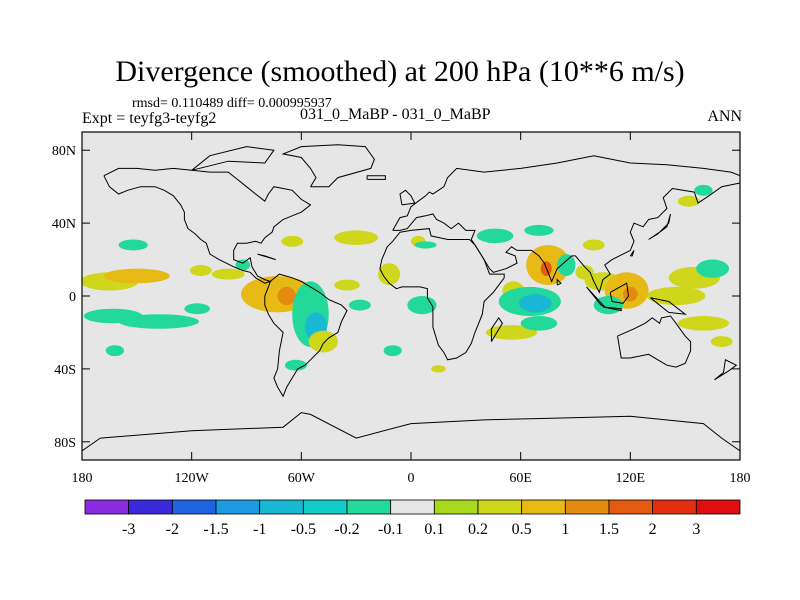  Describe the element at coordinates (64, 224) in the screenshot. I see `y-tick-label: 40N` at that location.